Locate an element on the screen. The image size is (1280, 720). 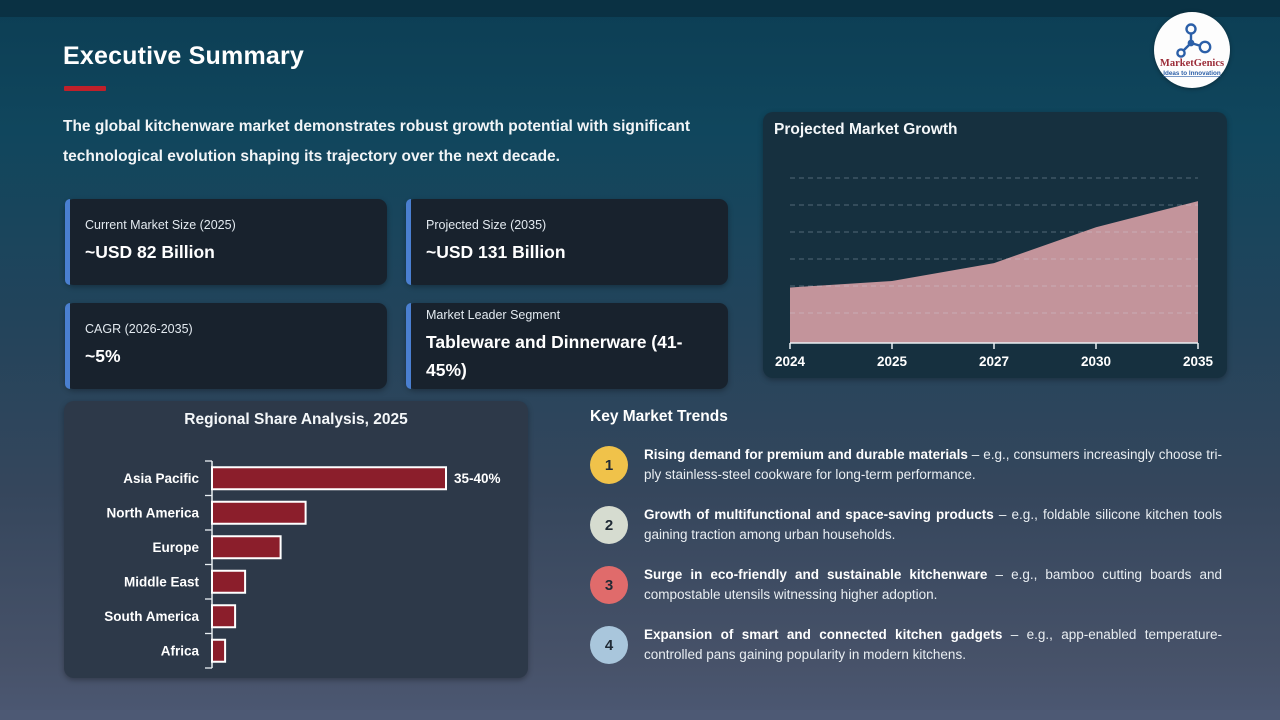
stat-label: Projected Size (2035) is located at coordinates (486, 224).